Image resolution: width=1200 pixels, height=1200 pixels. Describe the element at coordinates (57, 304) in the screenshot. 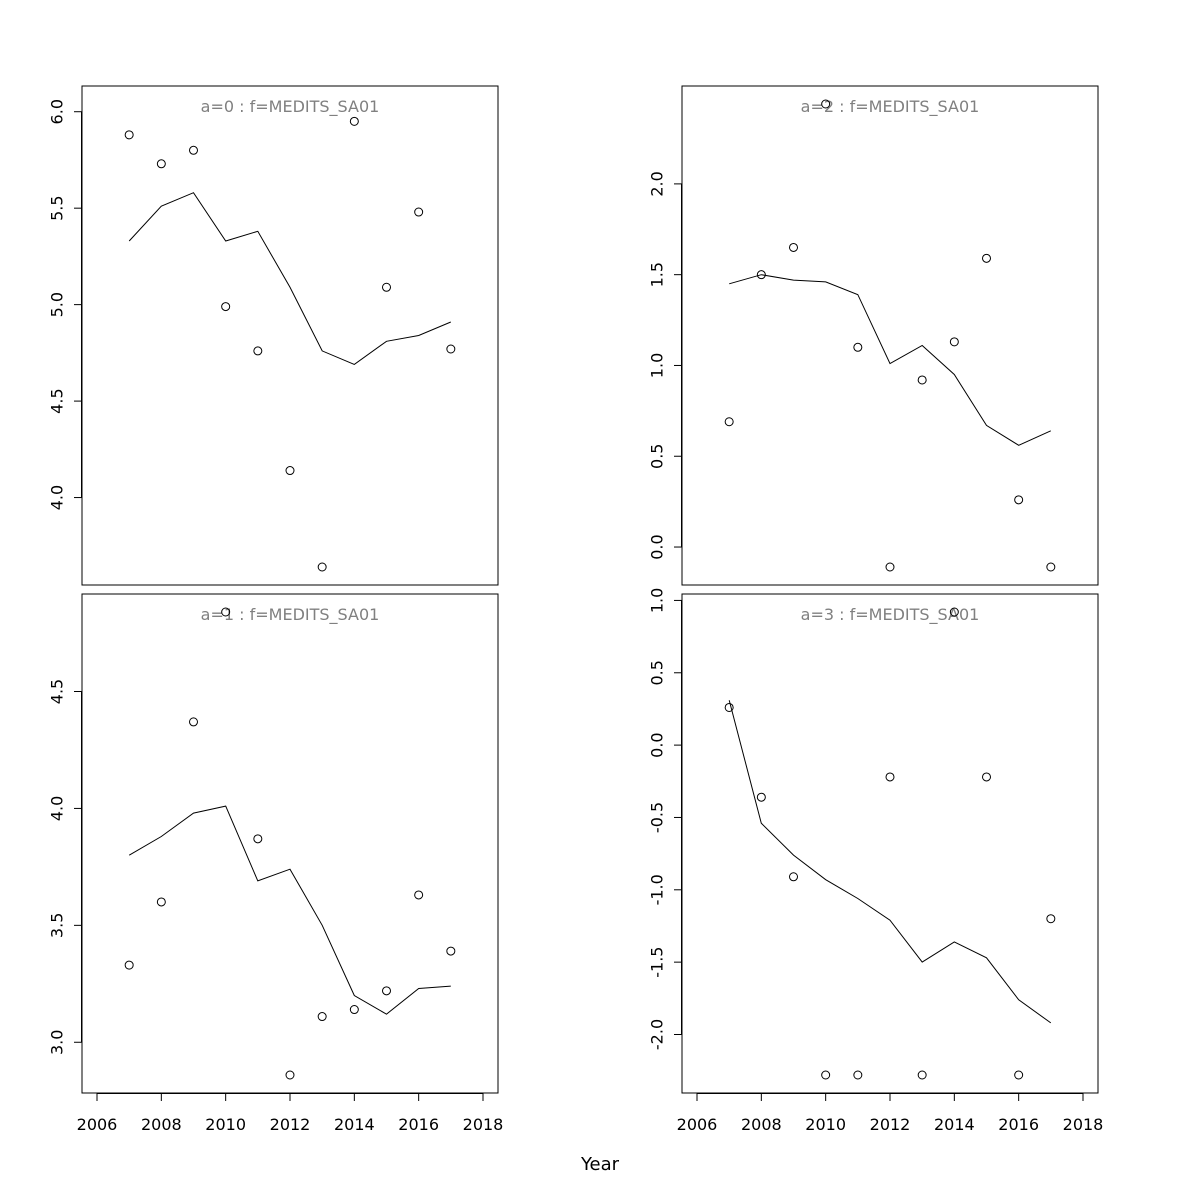

I see `y-tick-label: 5.0` at that location.